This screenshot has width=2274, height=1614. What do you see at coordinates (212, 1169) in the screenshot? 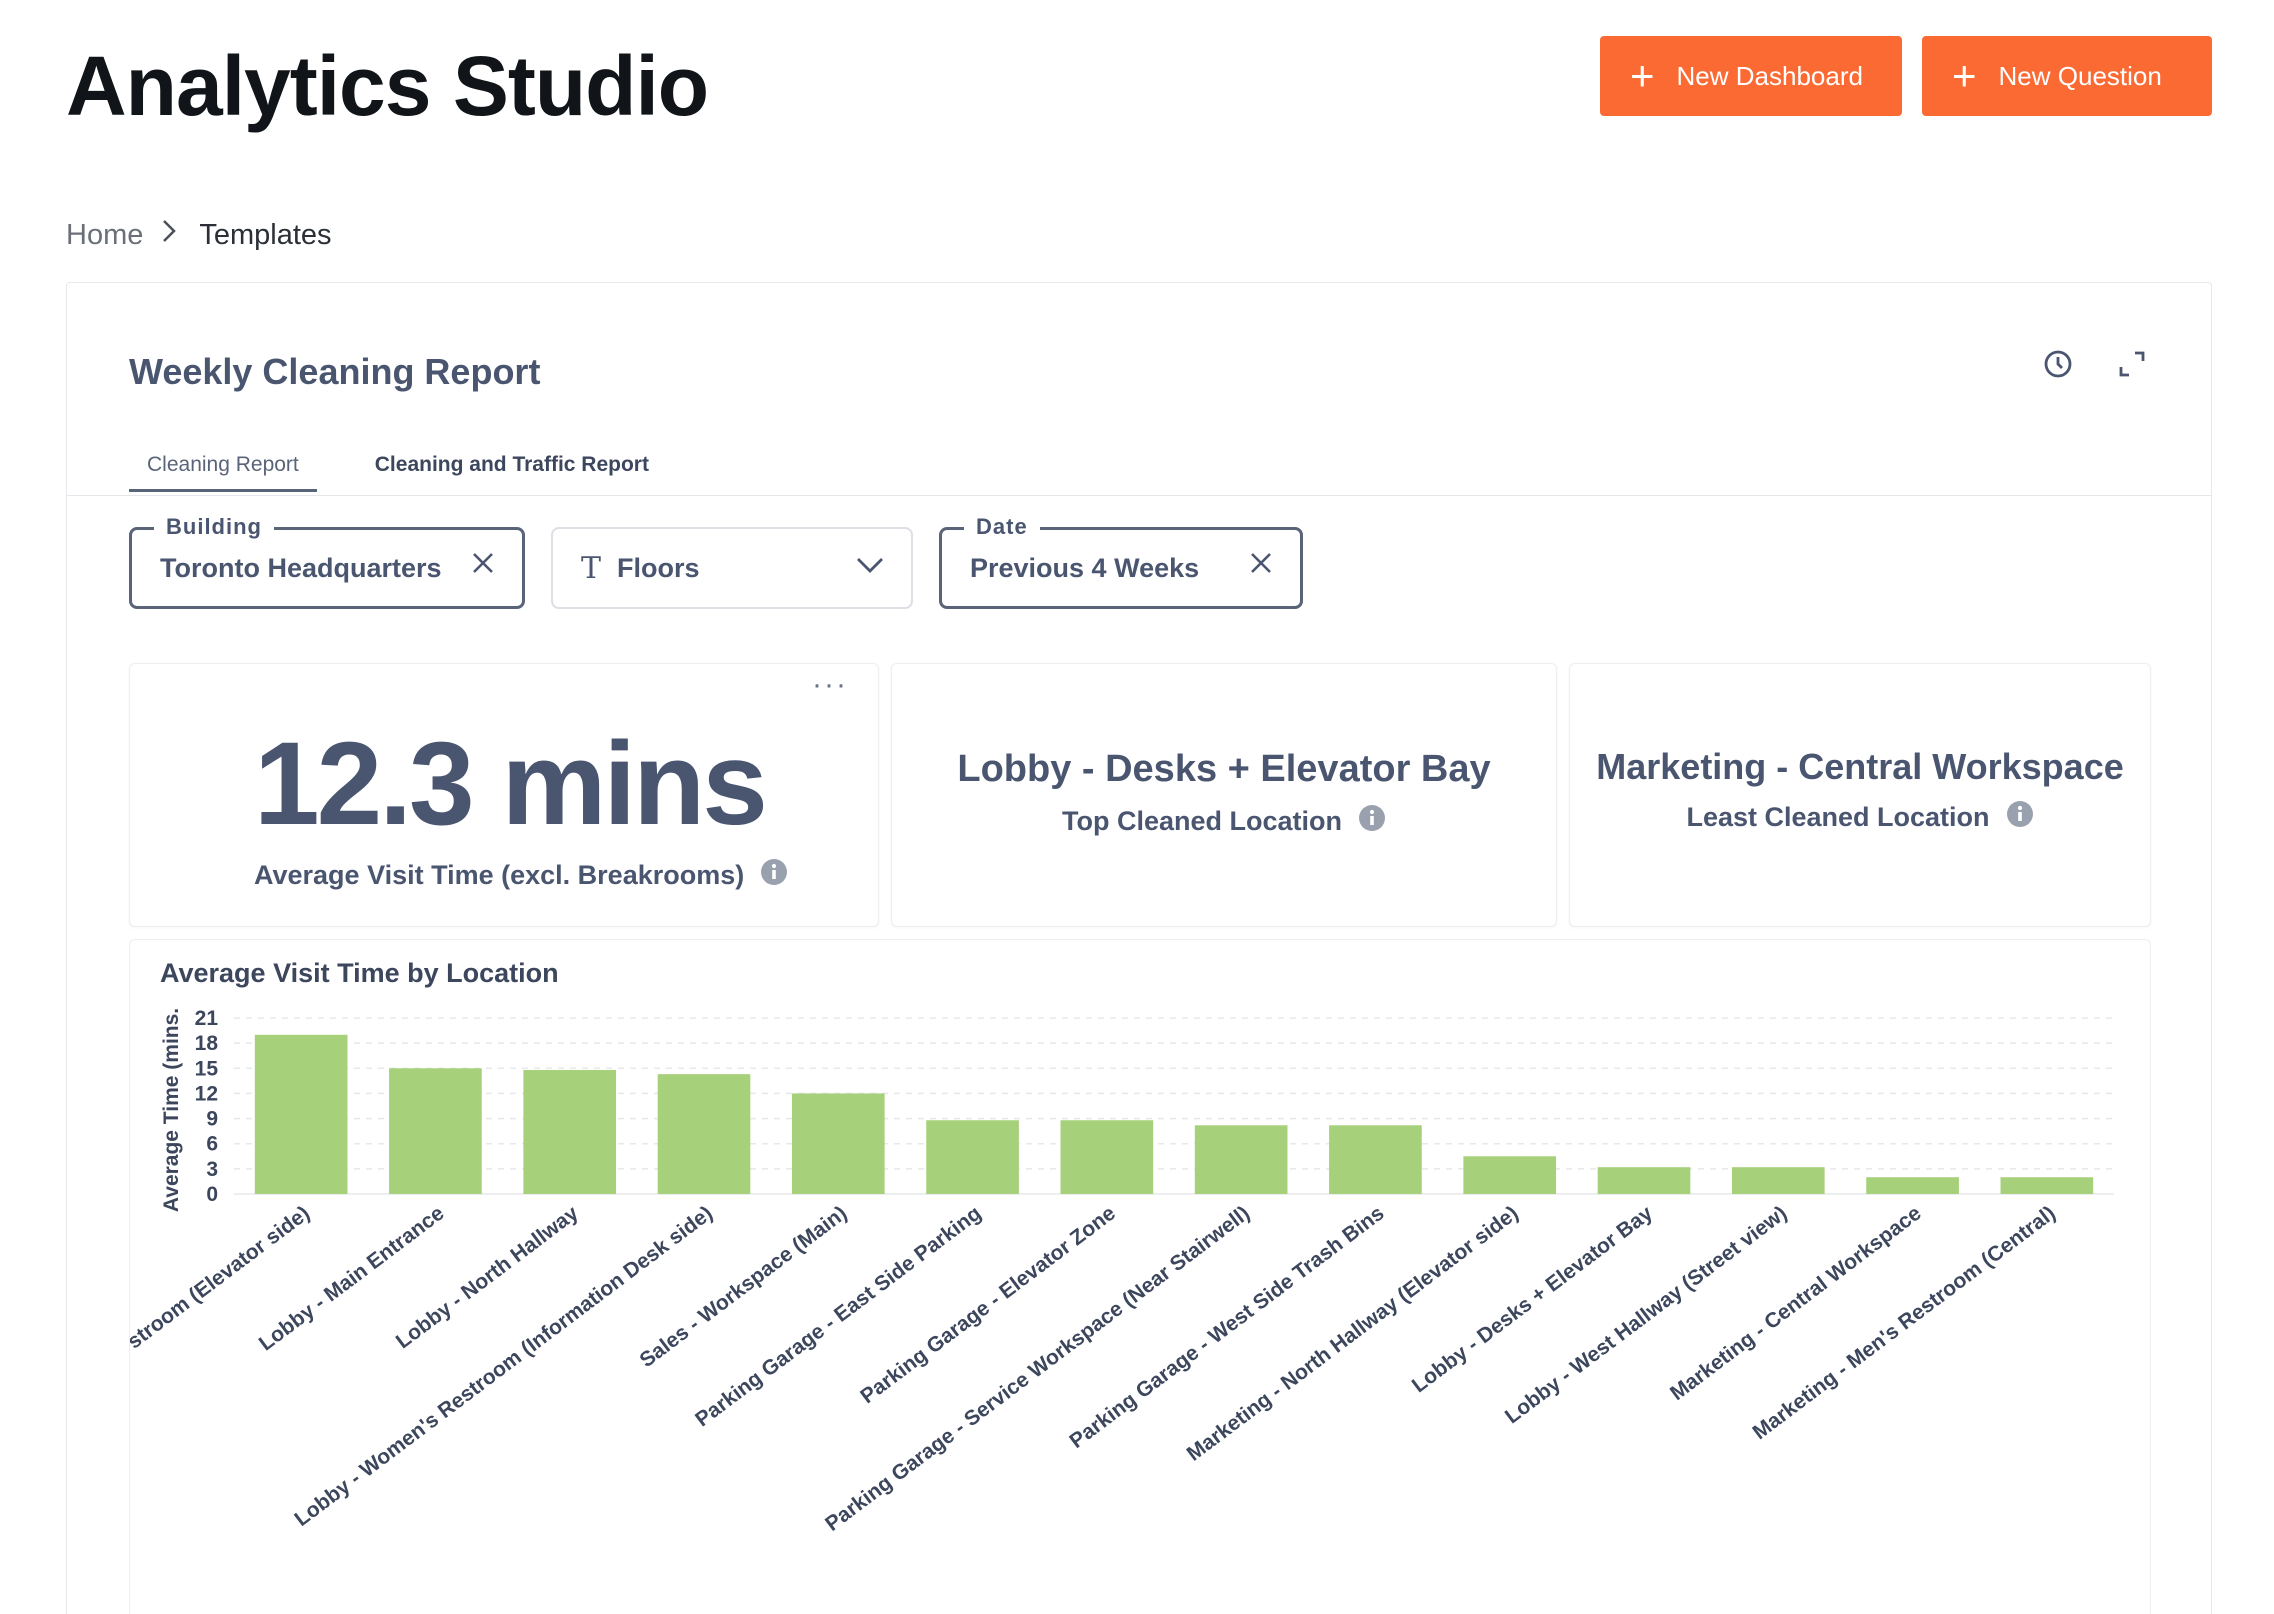
I see `y-tick-label: 3` at bounding box center [212, 1169].